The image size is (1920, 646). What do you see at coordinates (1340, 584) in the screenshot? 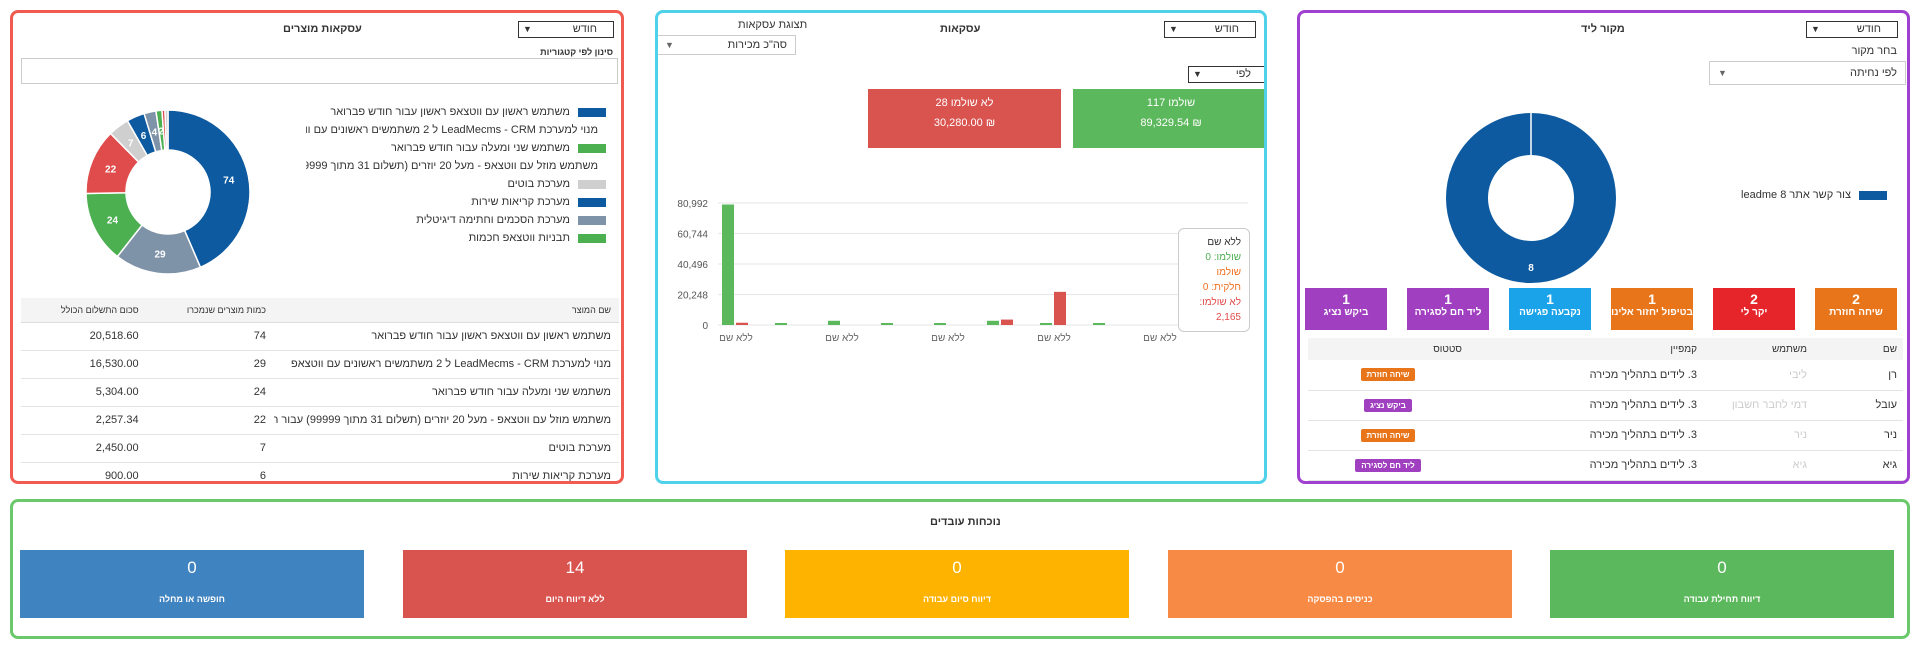
I see `attendance-card: 0 כניסים בהפסקה` at bounding box center [1340, 584].